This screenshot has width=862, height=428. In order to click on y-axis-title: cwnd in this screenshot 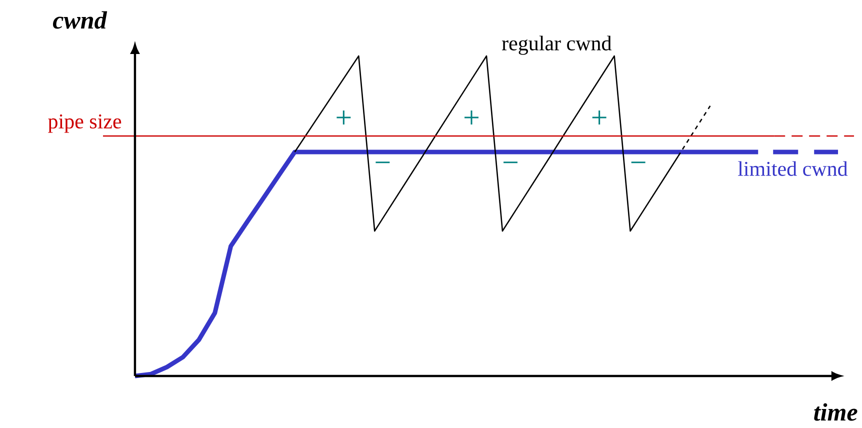, I will do `click(80, 20)`.